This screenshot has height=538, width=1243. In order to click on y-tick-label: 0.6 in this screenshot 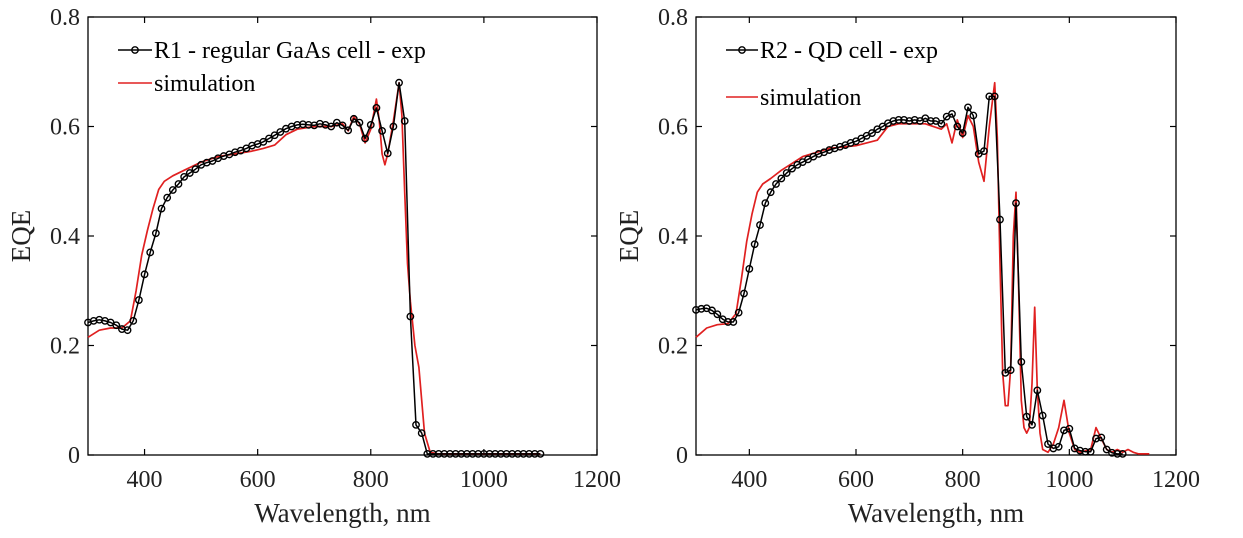, I will do `click(65, 128)`.